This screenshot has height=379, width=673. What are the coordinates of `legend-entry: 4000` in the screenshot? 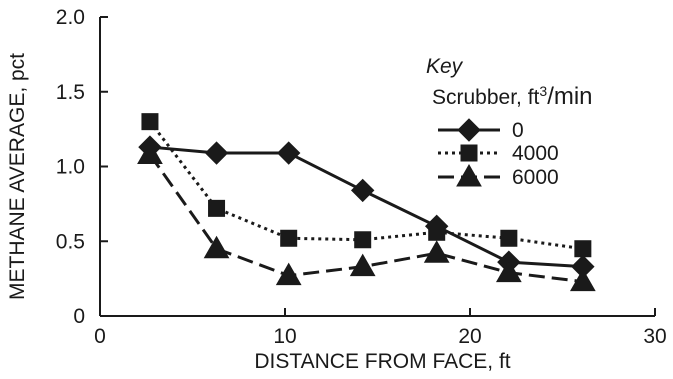 It's located at (498, 153).